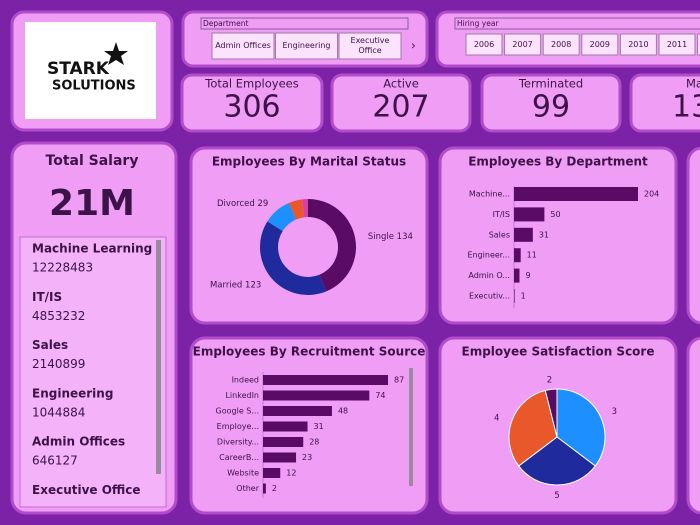 The height and width of the screenshot is (525, 700). Describe the element at coordinates (93, 372) in the screenshot. I see `salary-list-box` at that location.